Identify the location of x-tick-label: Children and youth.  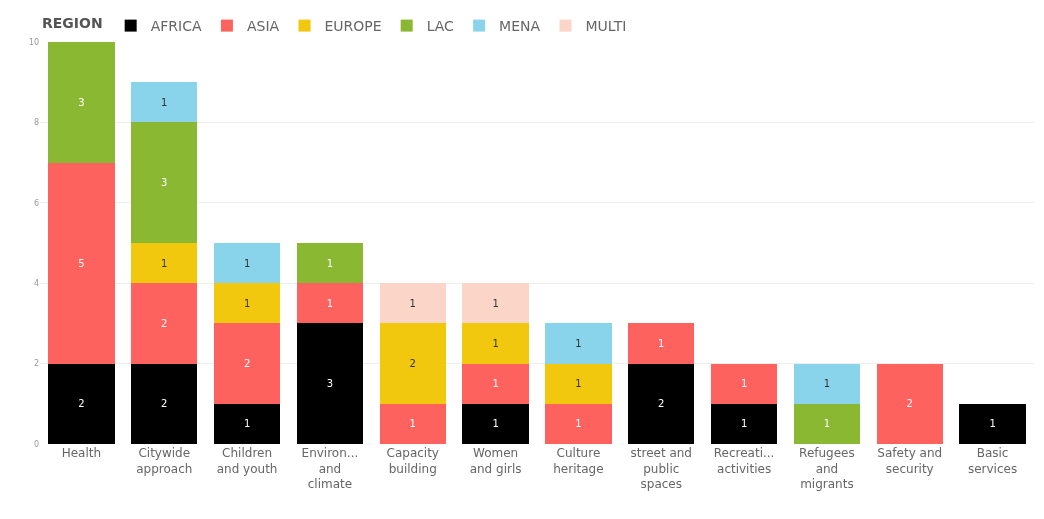
(247, 461).